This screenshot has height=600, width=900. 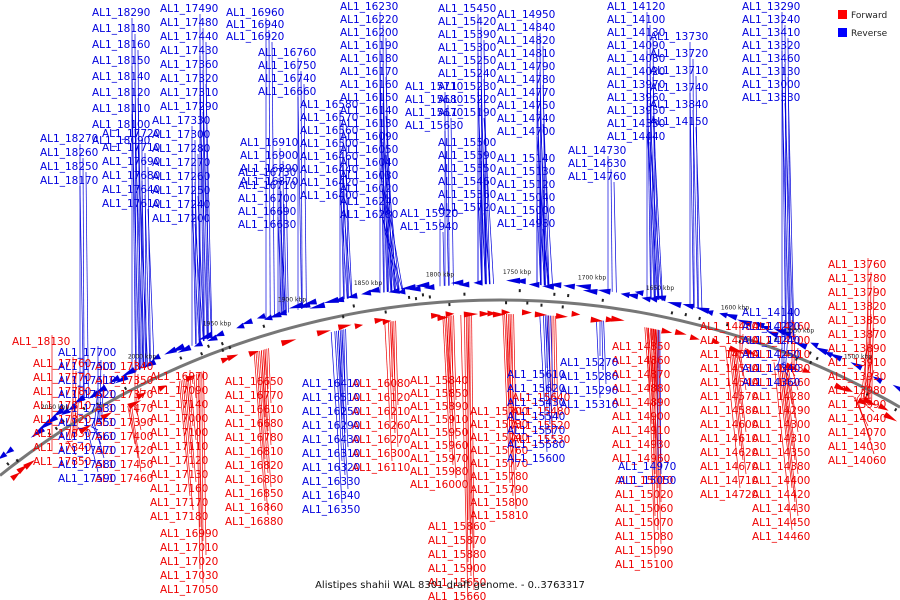 What do you see at coordinates (781, 327) in the screenshot?
I see `gene-label: AL1_14160` at bounding box center [781, 327].